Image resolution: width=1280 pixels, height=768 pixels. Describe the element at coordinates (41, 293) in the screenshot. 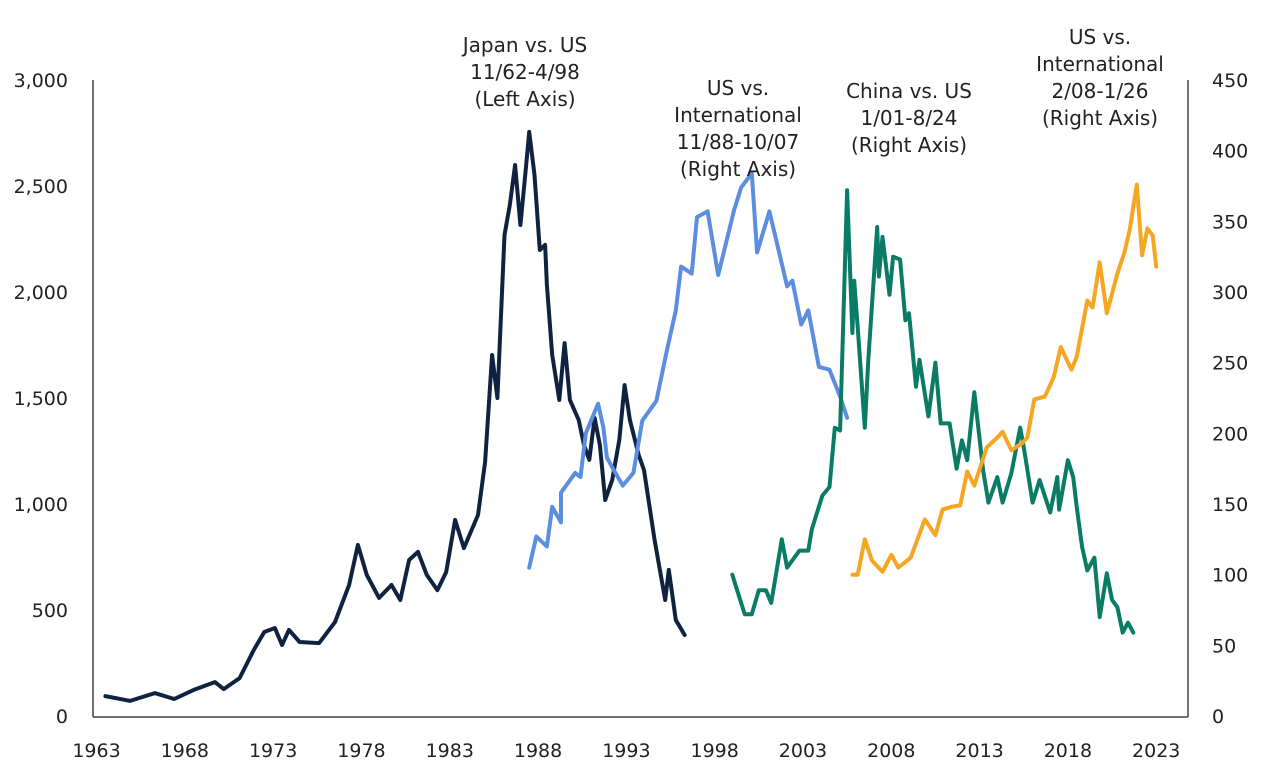

I see `y-left-tick-label: 2,000` at that location.